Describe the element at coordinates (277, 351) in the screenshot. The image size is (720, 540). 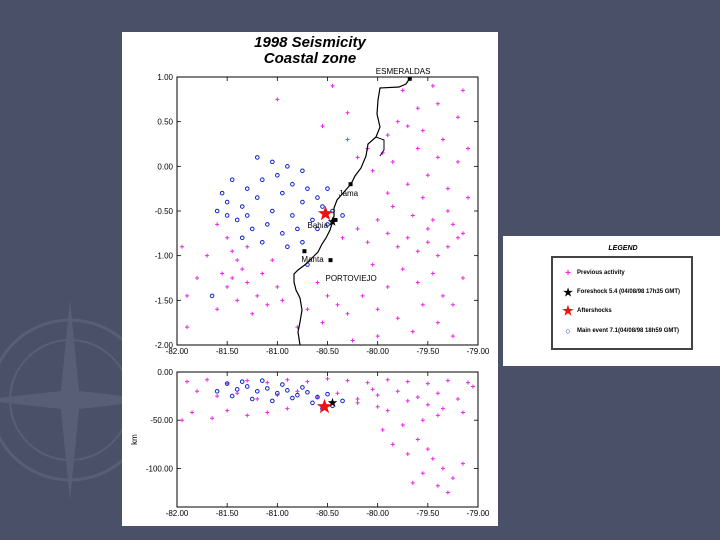
I see `x-tick-label: -81.00` at that location.